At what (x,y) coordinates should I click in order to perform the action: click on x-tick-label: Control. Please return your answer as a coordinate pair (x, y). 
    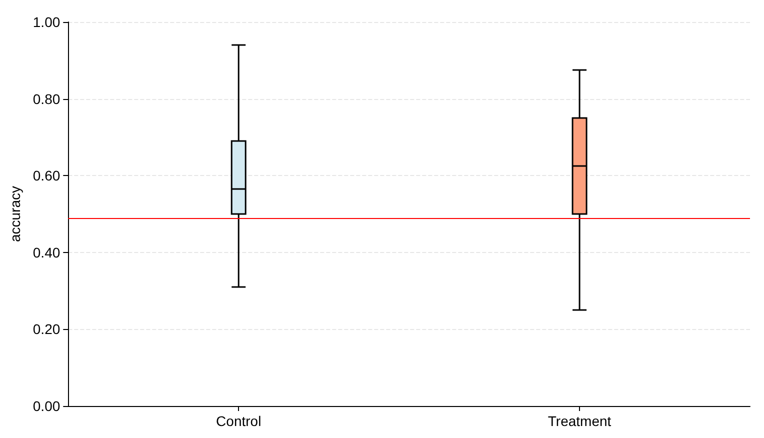
    Looking at the image, I should click on (239, 421).